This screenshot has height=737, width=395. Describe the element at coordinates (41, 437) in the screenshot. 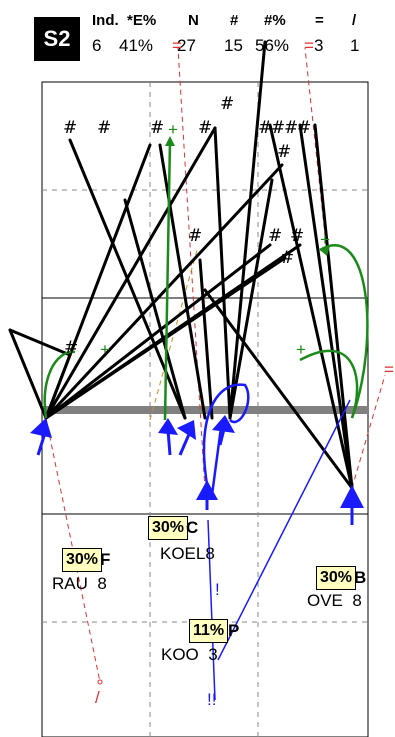

I see `player-arrow-f` at that location.